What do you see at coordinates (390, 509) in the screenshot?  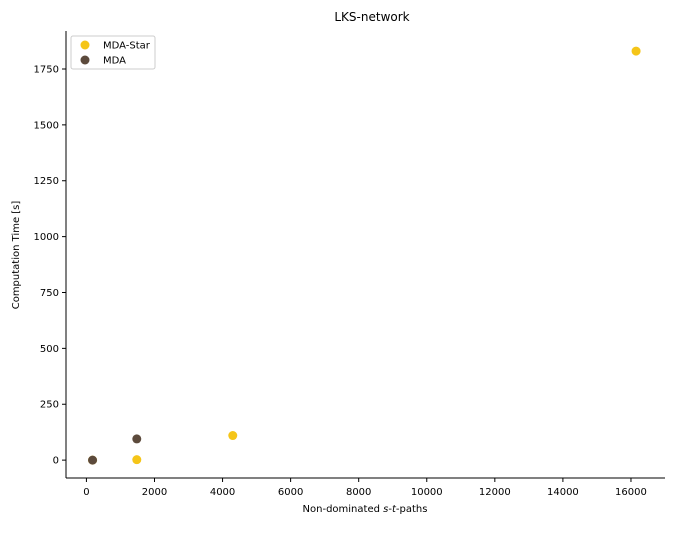 I see `x-axis-label-dash: -` at bounding box center [390, 509].